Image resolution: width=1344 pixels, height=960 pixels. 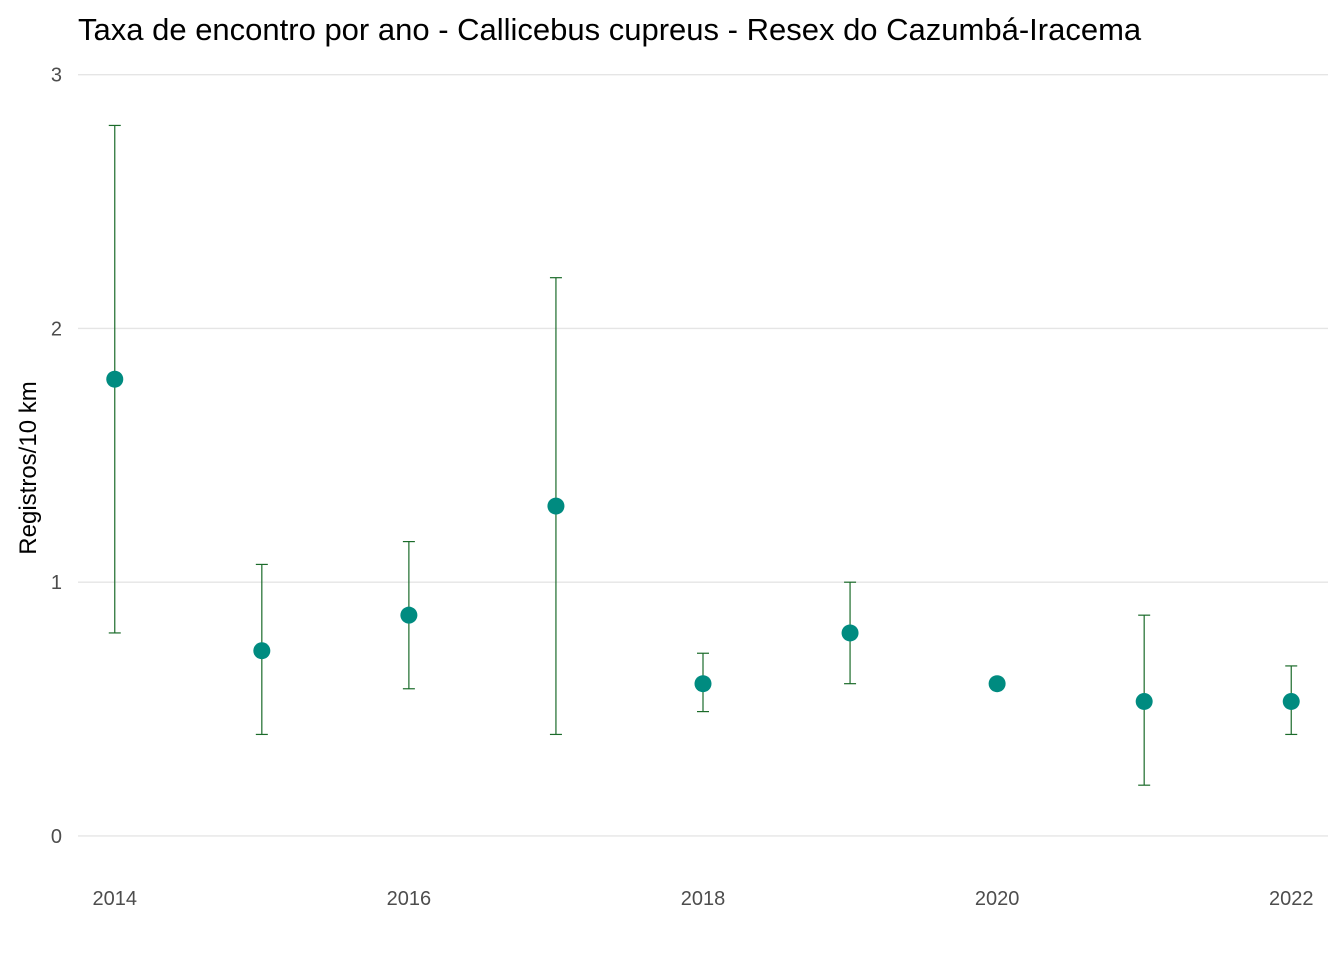 What do you see at coordinates (409, 899) in the screenshot?
I see `x-tick-label: 2016` at bounding box center [409, 899].